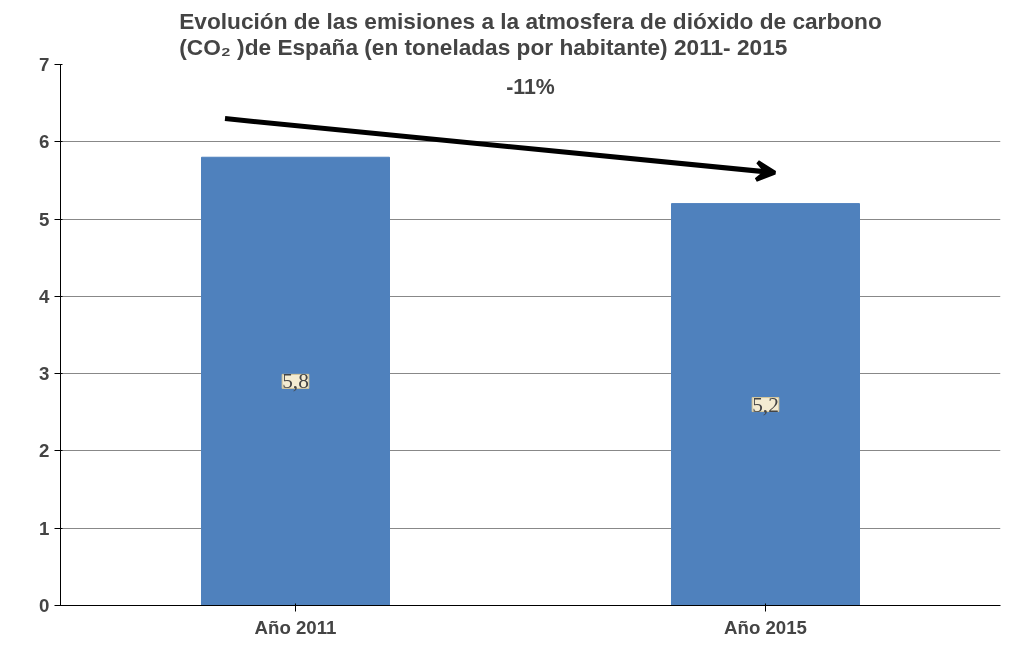 This screenshot has width=1027, height=649. What do you see at coordinates (44, 142) in the screenshot?
I see `y-tick-label: 6` at bounding box center [44, 142].